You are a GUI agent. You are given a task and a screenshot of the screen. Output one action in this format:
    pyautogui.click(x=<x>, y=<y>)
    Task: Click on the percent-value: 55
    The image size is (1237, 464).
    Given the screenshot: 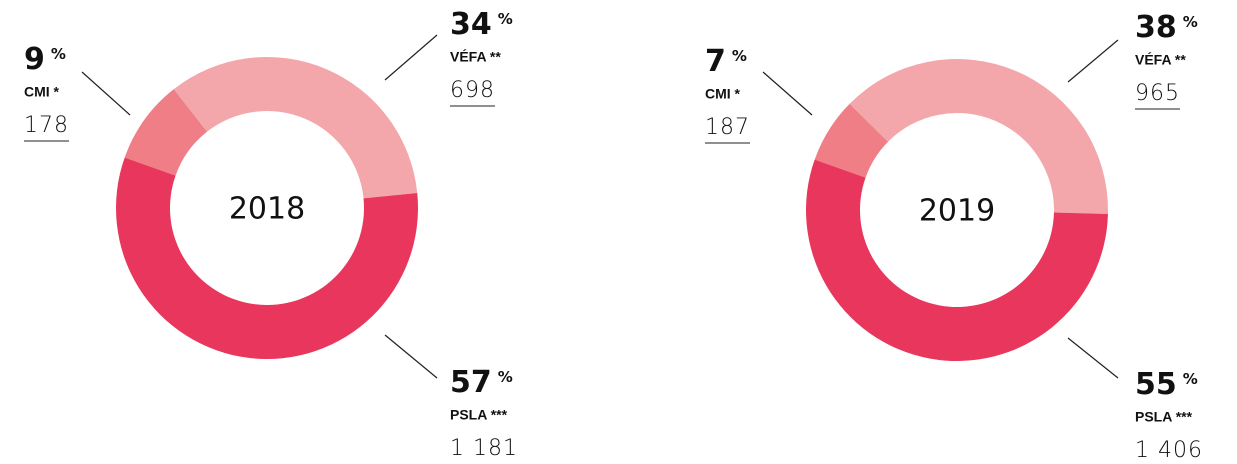 What is the action you would take?
    pyautogui.click(x=1156, y=384)
    